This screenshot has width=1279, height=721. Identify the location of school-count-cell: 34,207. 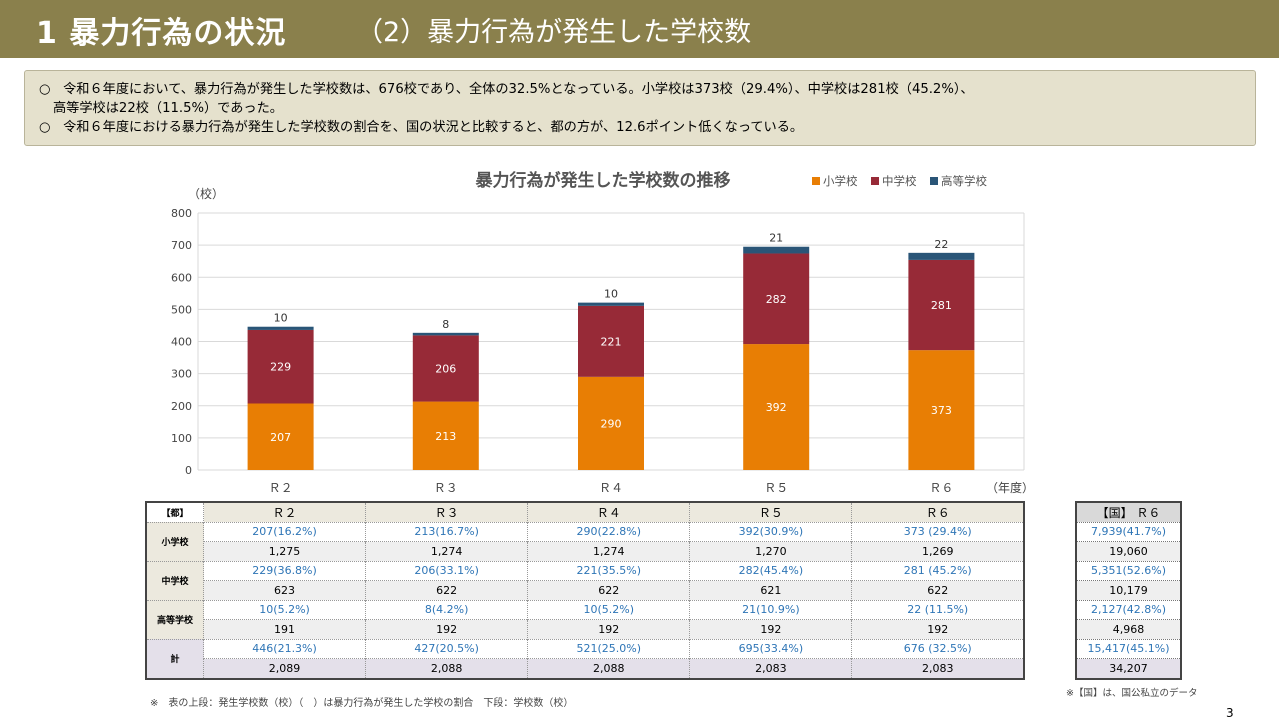
(1128, 668).